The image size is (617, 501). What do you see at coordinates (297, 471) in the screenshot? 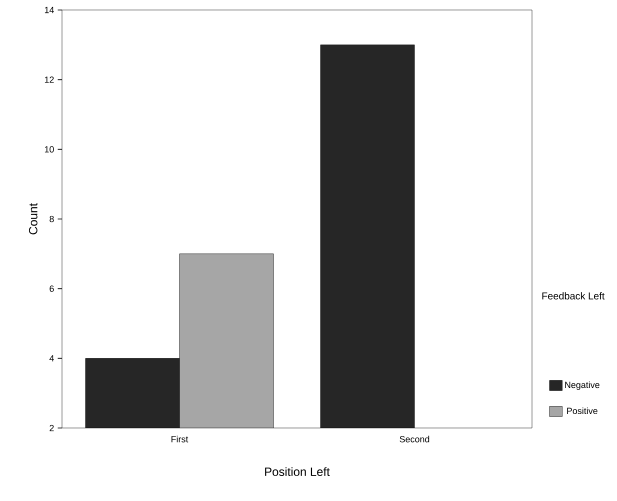
I see `x-axis-title: Position Left` at bounding box center [297, 471].